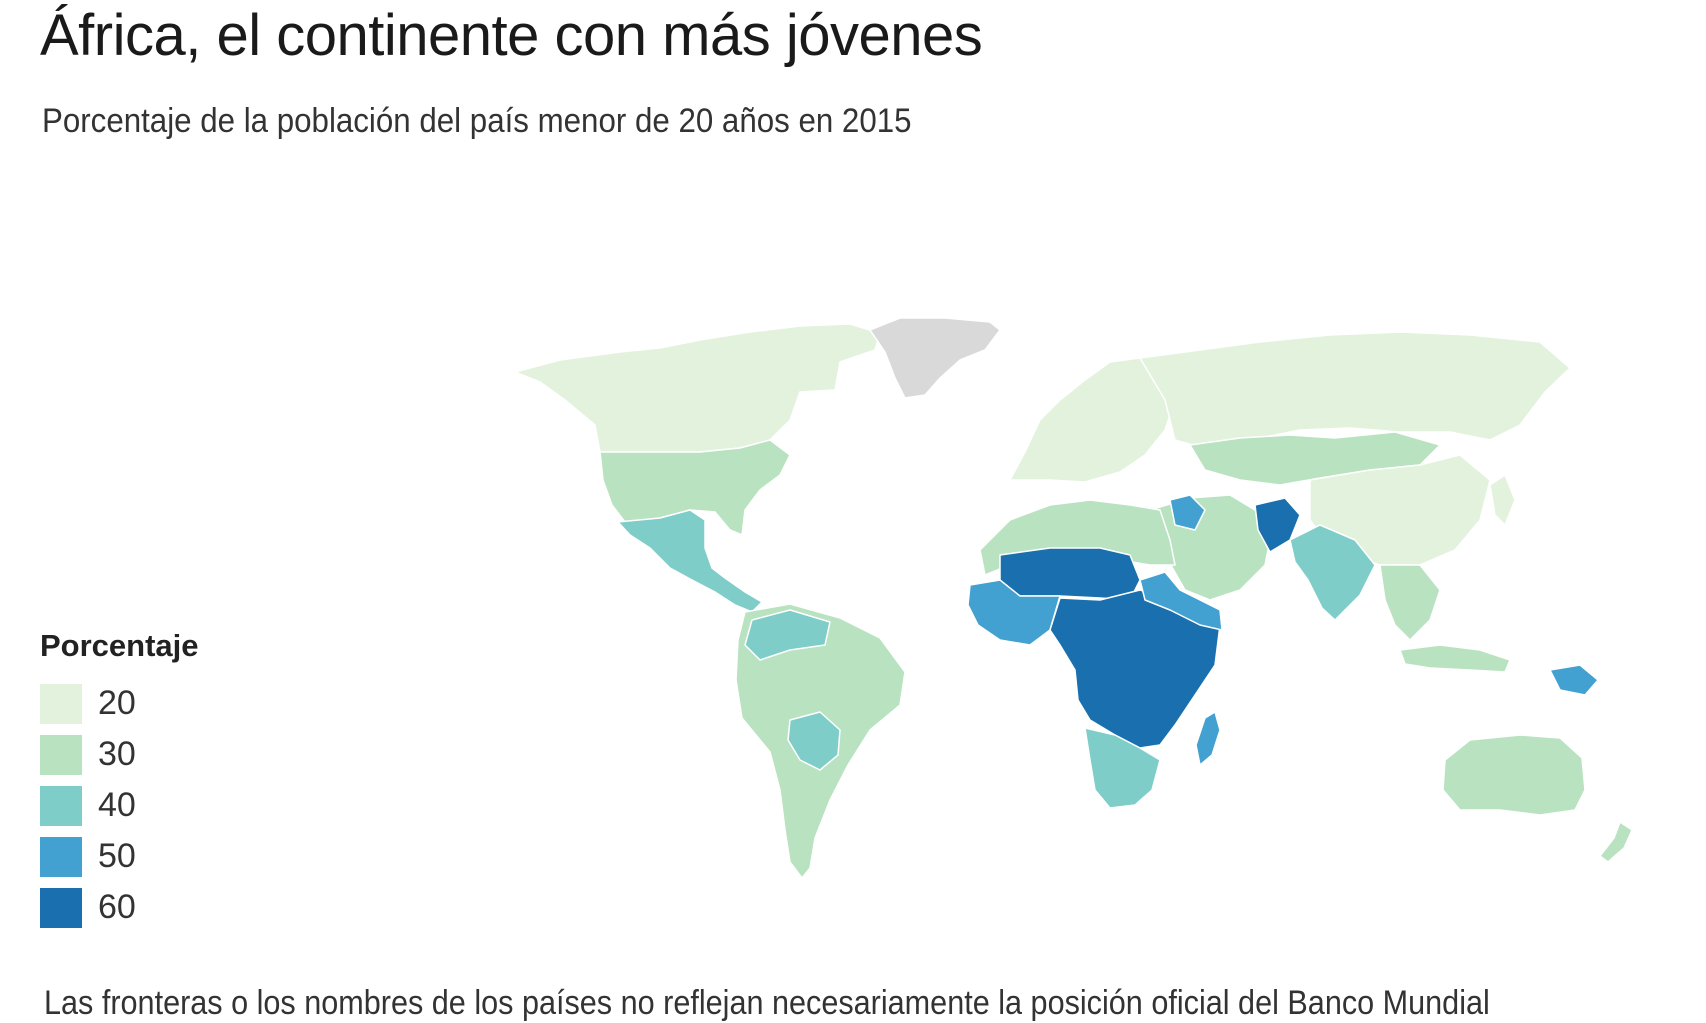  I want to click on region-greenland, so click(935, 358).